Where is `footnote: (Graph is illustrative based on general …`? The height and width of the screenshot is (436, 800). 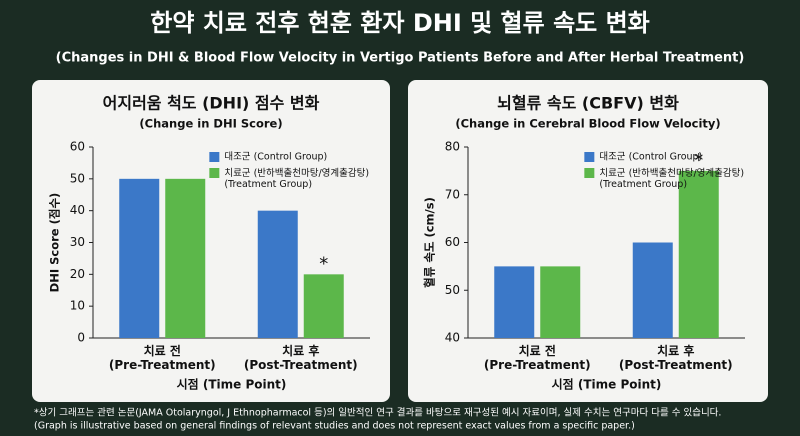 footnote: (Graph is illustrative based on general … is located at coordinates (334, 426).